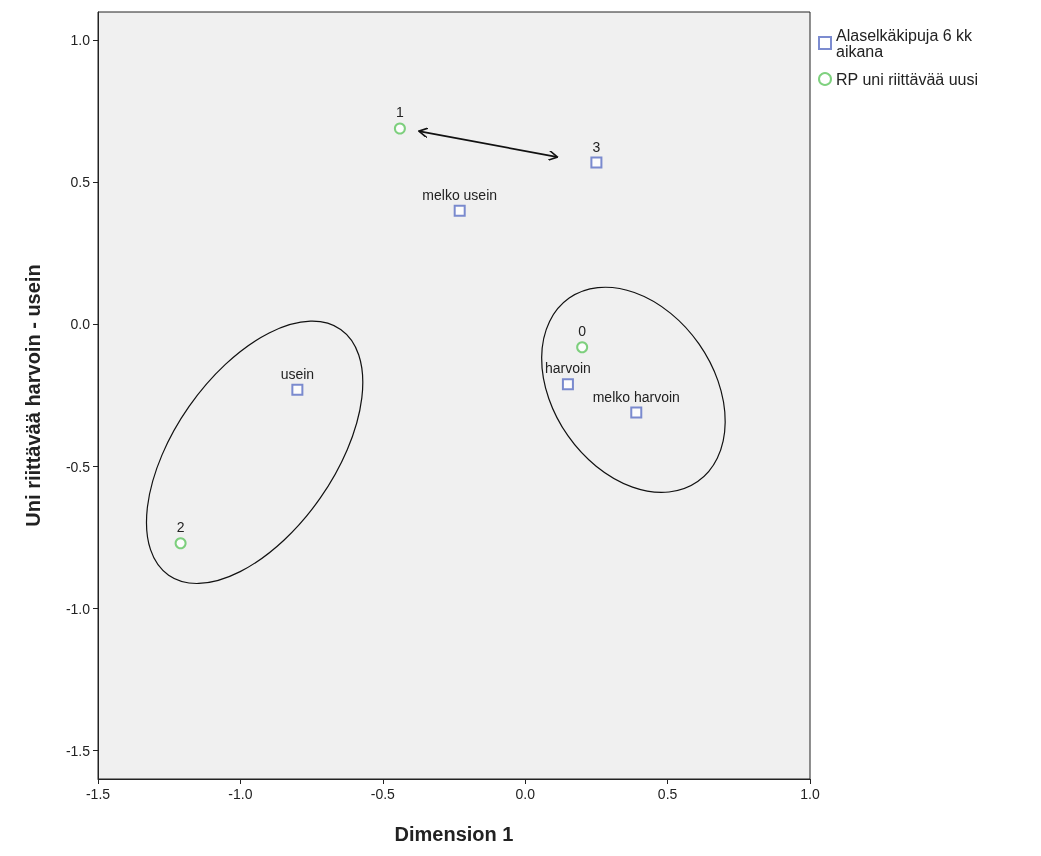 This screenshot has width=1041, height=856. I want to click on annotation: 3, so click(596, 146).